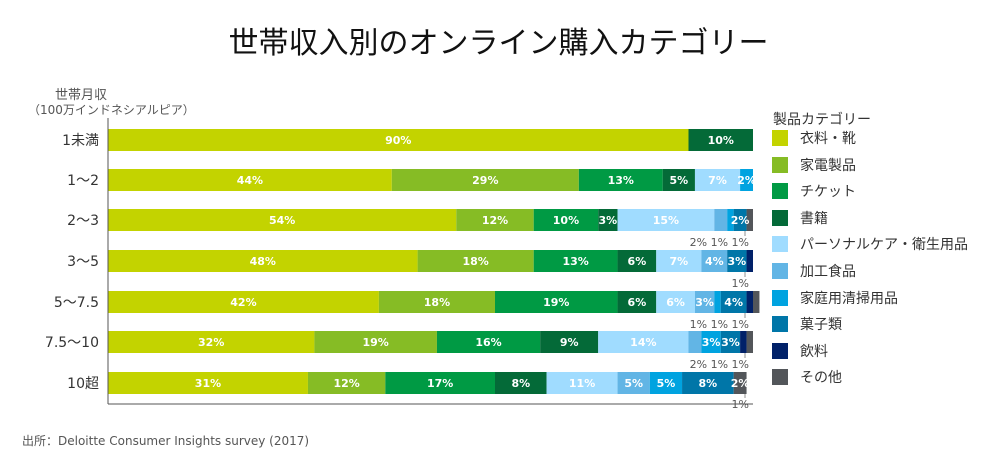  What do you see at coordinates (111, 110) in the screenshot?
I see `y-axis-unit-label: （100万インドネシアルピア）` at bounding box center [111, 110].